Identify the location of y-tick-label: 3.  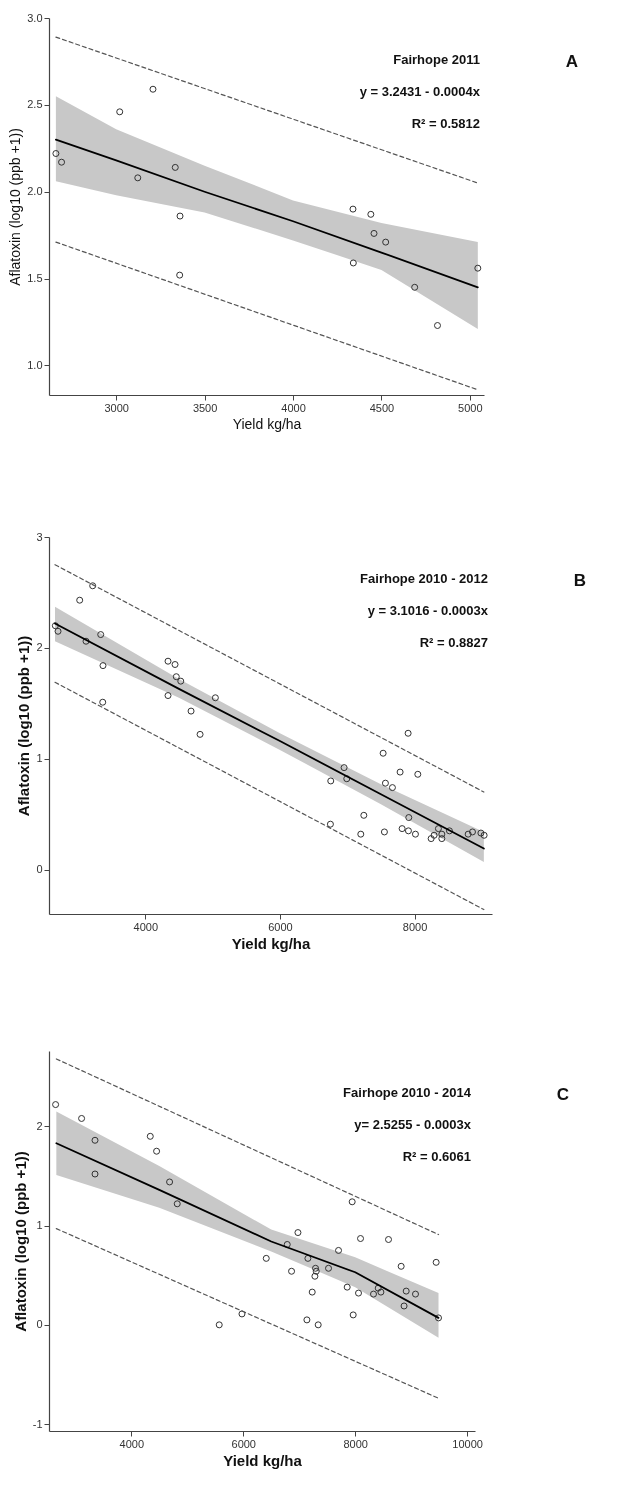
(39, 536).